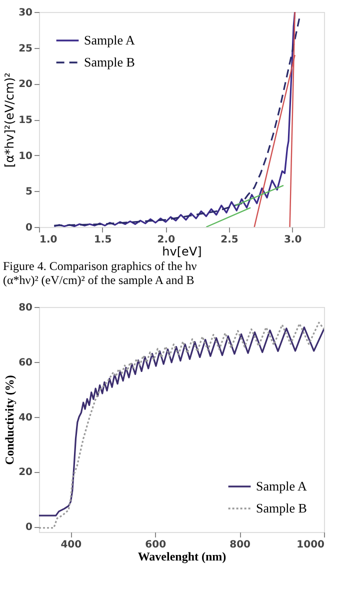 This screenshot has width=343, height=608. Describe the element at coordinates (155, 545) in the screenshot. I see `x-tick-label: 600` at that location.